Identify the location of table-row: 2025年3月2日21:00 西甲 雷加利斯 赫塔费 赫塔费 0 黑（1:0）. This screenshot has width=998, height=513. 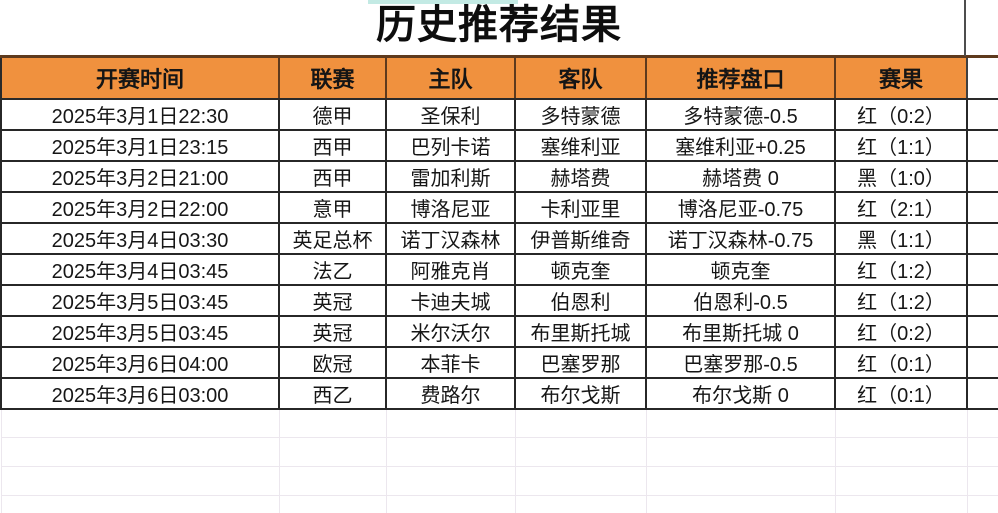
(499, 176).